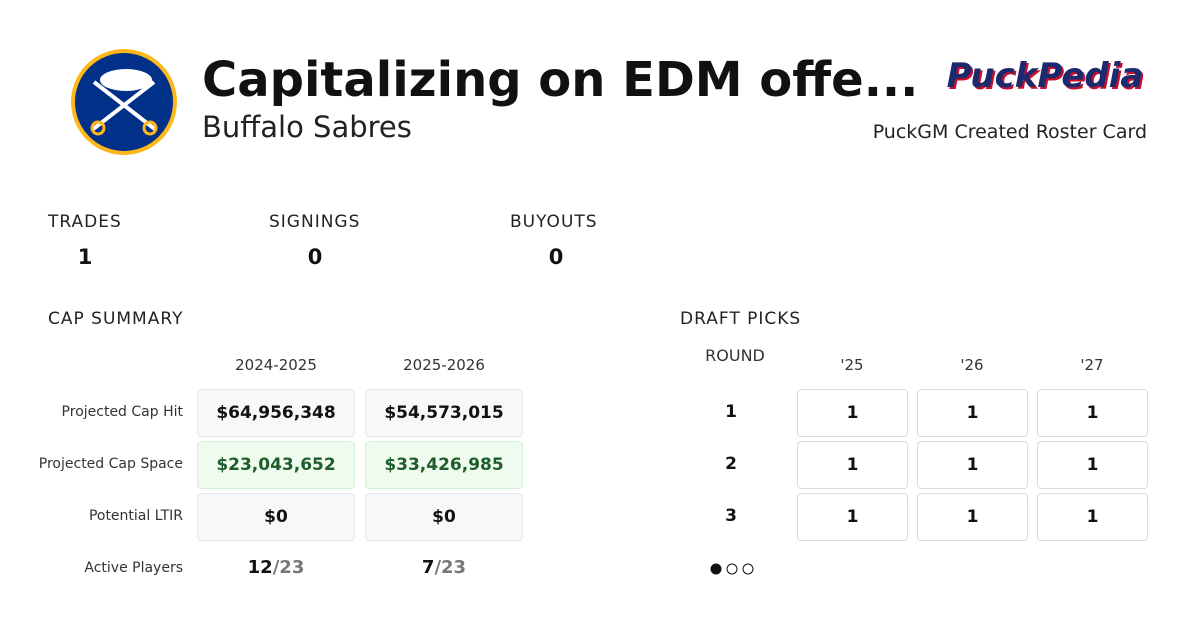  What do you see at coordinates (135, 516) in the screenshot?
I see `row-label: Potential LTIR` at bounding box center [135, 516].